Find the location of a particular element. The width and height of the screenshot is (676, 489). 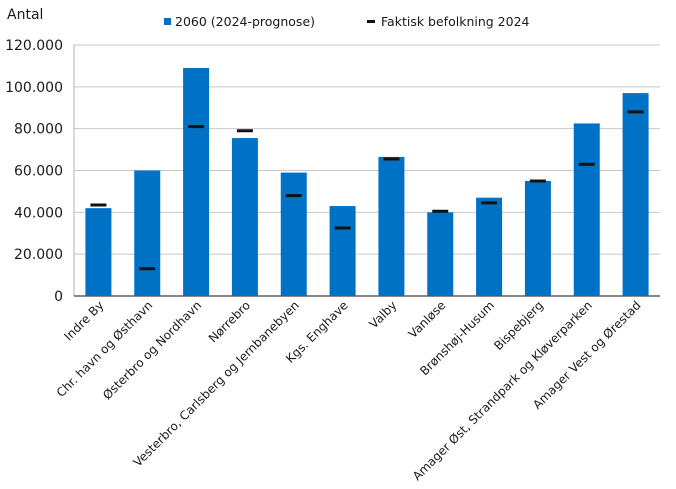

legend-label-markers: Faktisk befolkning 2024 is located at coordinates (455, 21).